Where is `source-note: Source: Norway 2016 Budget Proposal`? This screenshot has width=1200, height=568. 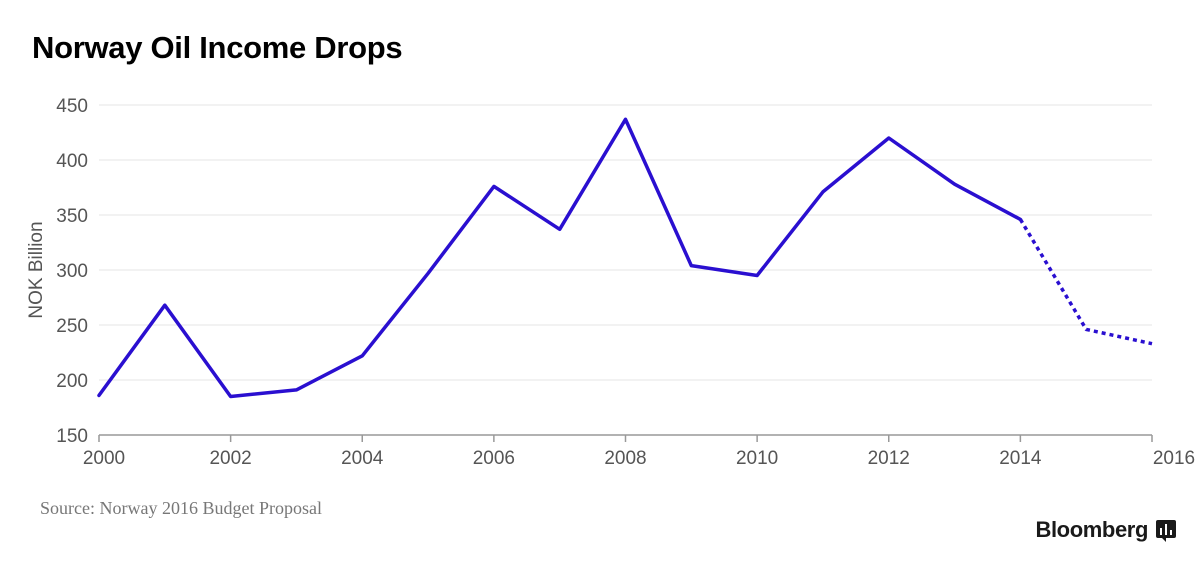
source-note: Source: Norway 2016 Budget Proposal is located at coordinates (181, 508).